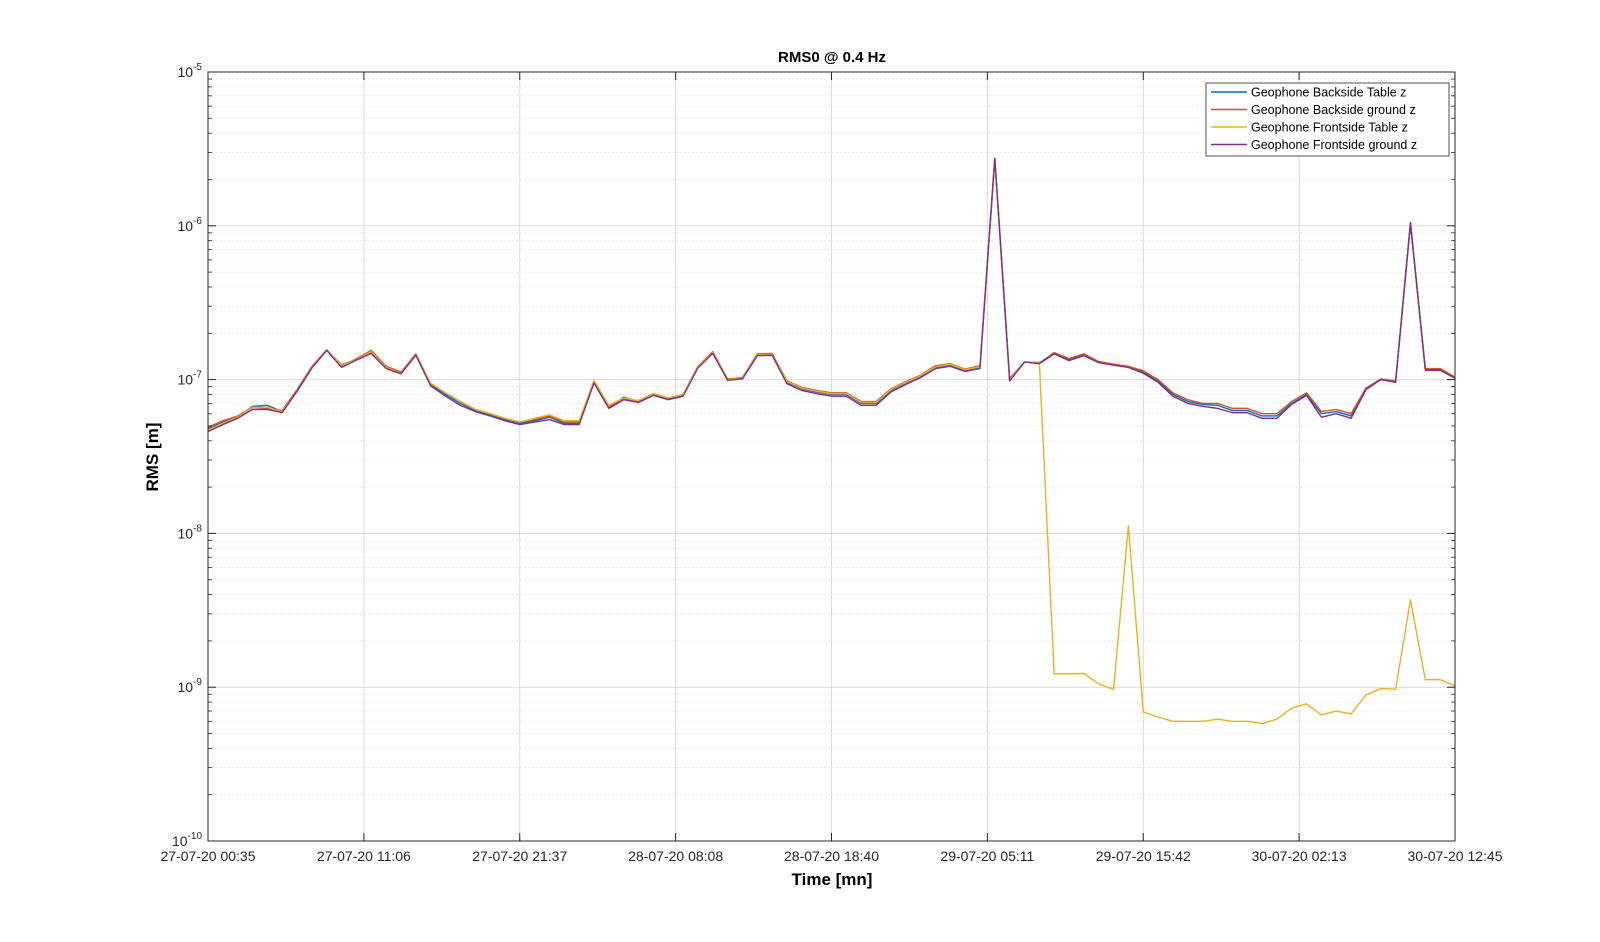 Image resolution: width=1600 pixels, height=942 pixels. What do you see at coordinates (1334, 145) in the screenshot?
I see `legend-label-4: Geophone Frontside ground z` at bounding box center [1334, 145].